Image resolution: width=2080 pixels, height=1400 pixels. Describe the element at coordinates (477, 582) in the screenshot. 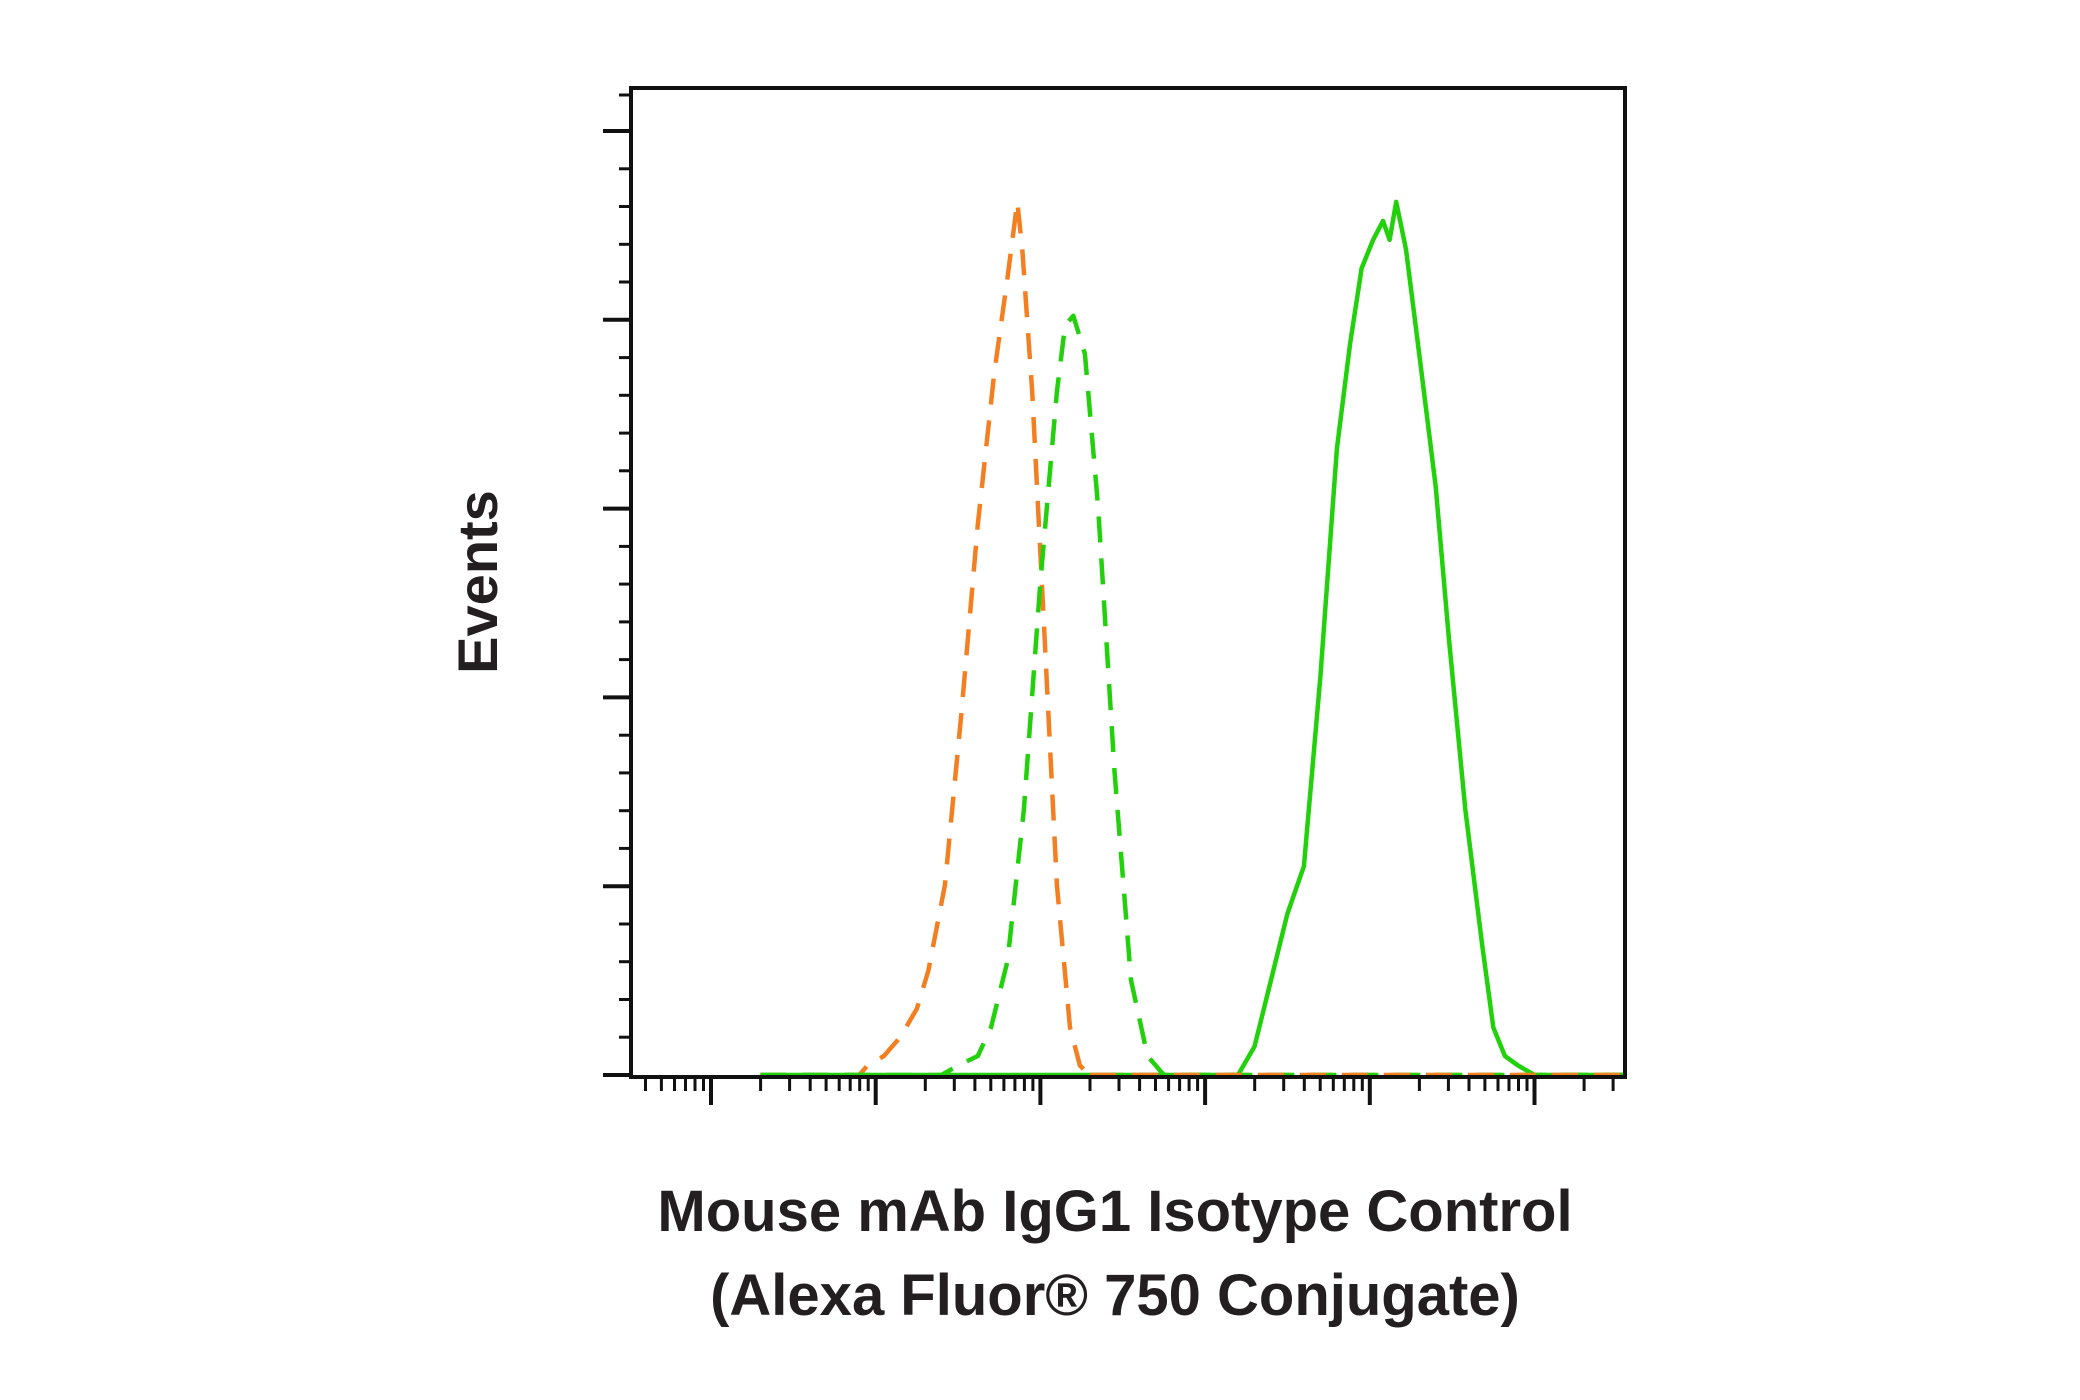

I see `y-axis-label: Events` at that location.